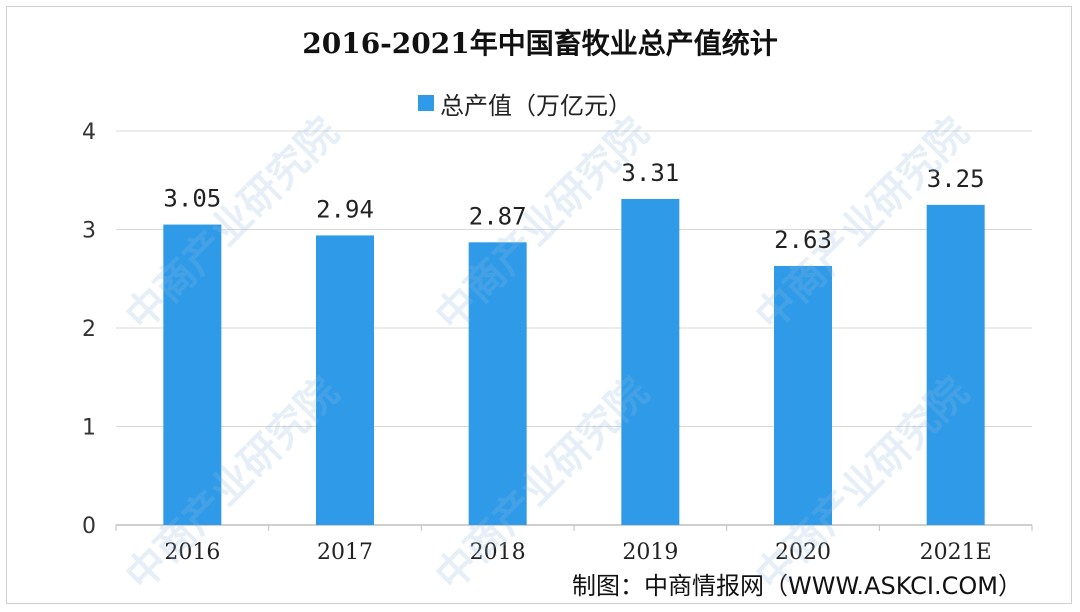 This screenshot has width=1080, height=612. What do you see at coordinates (89, 231) in the screenshot?
I see `y-tick-label: 3` at bounding box center [89, 231].